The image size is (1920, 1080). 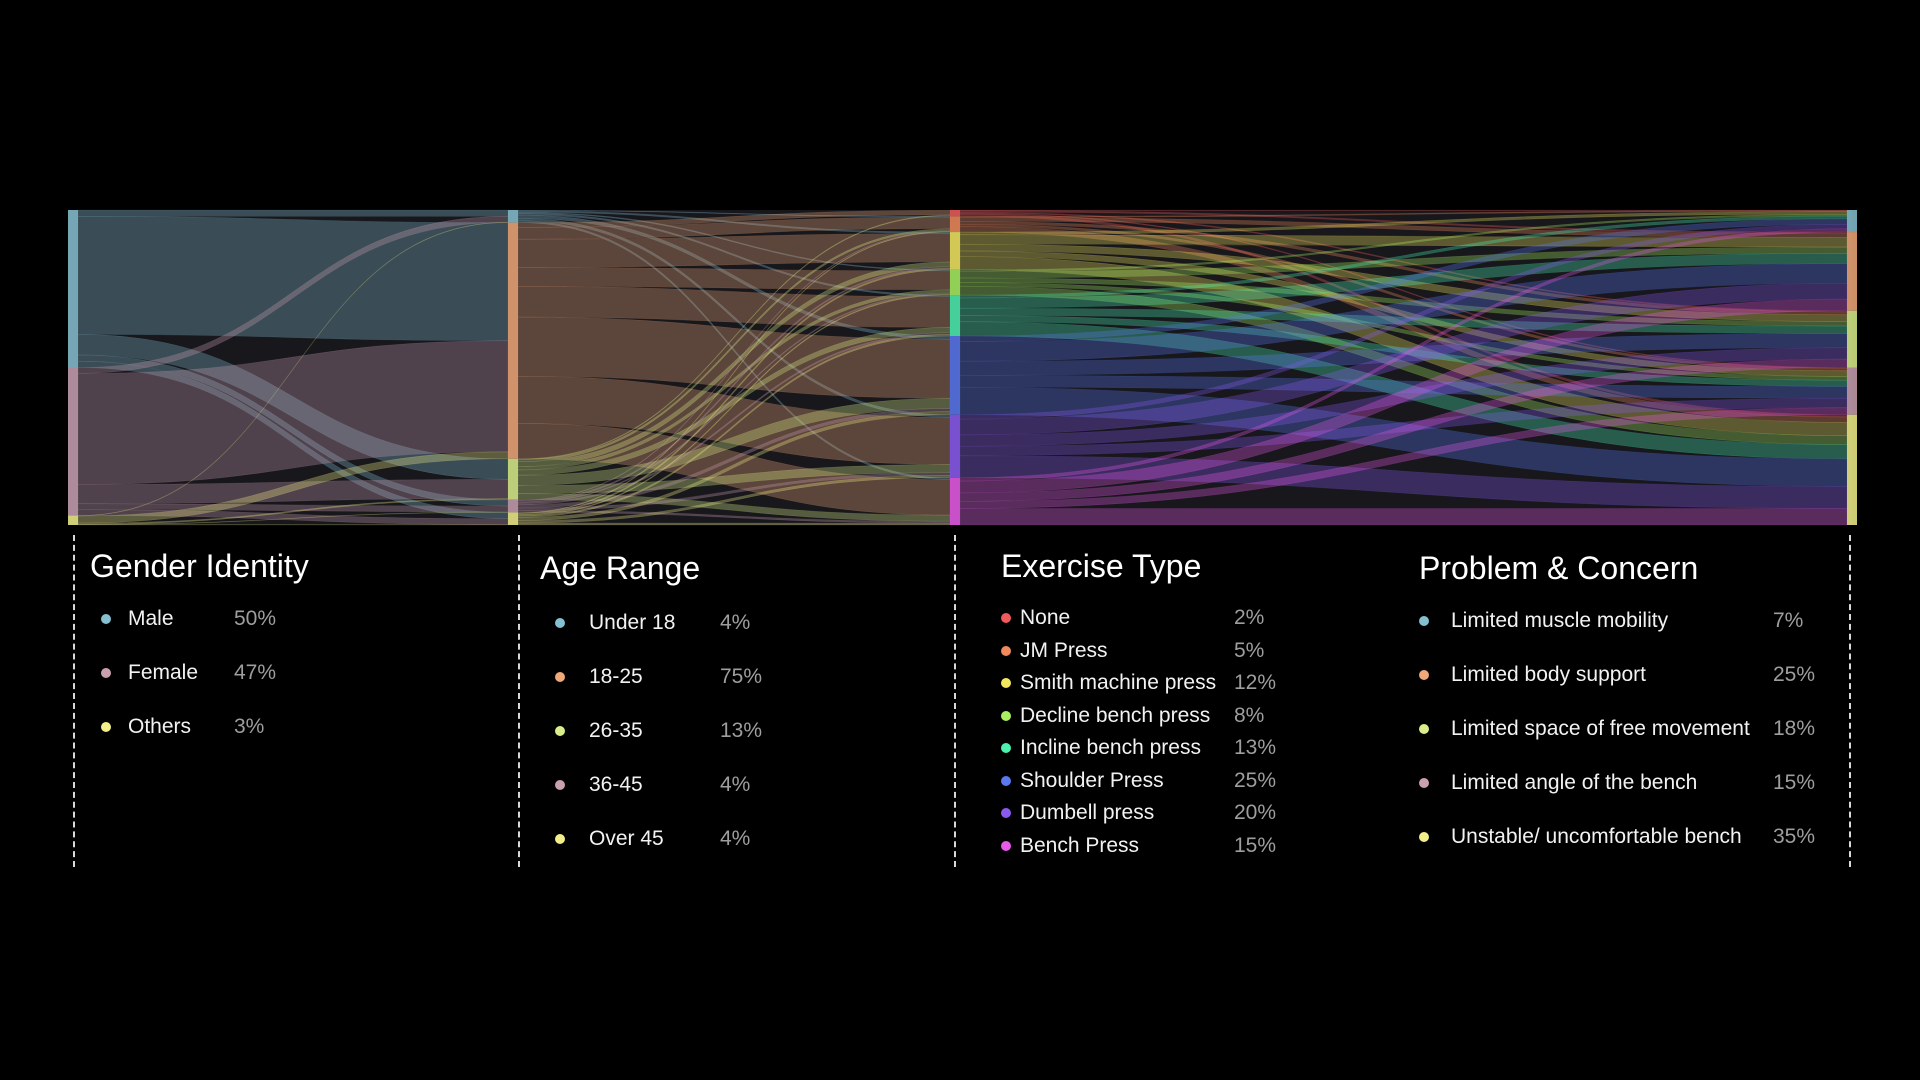 I want to click on divider-age, so click(x=519, y=701).